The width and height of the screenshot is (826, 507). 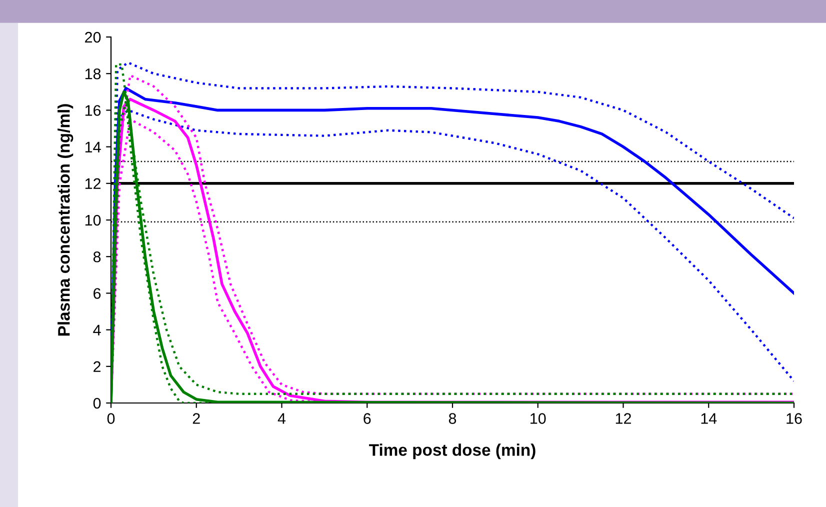 I want to click on y-tick-label: 16, so click(x=93, y=110).